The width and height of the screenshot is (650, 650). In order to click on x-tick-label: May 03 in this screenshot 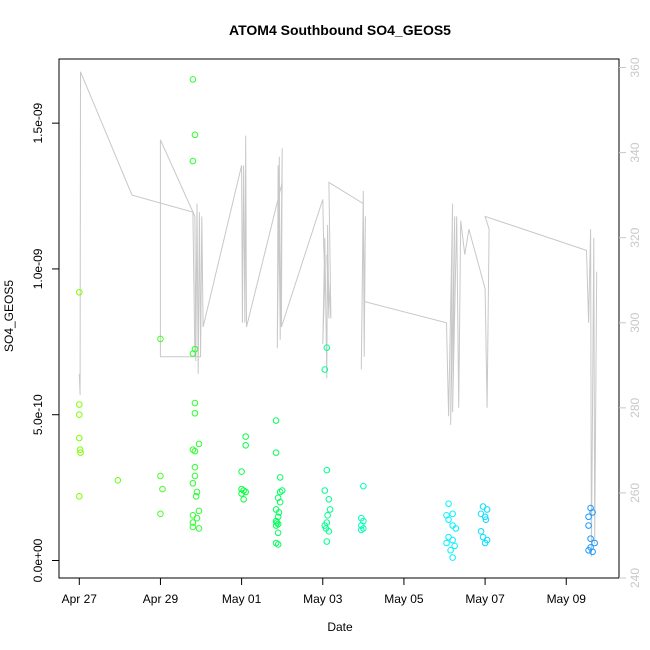, I will do `click(323, 599)`.